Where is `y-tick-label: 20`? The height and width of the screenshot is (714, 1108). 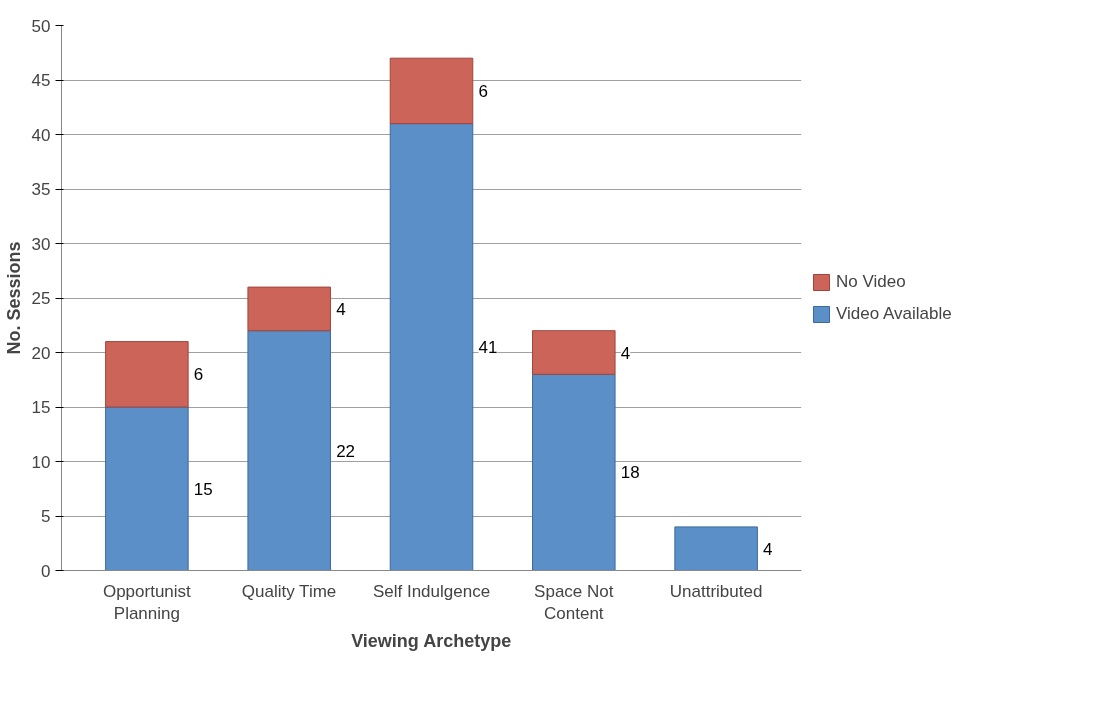 y-tick-label: 20 is located at coordinates (41, 353).